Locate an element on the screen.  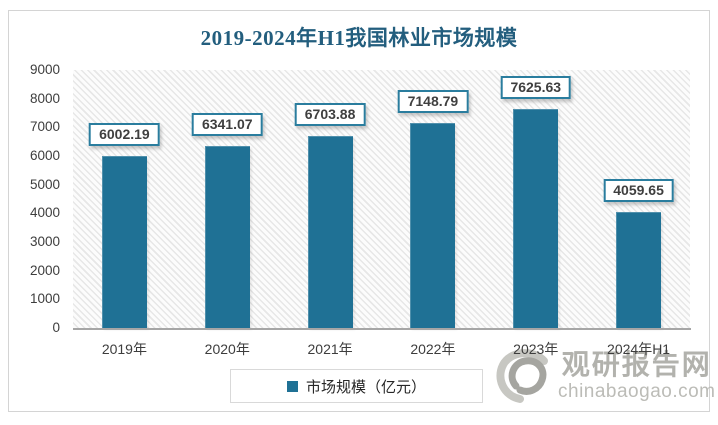
x-category-label: 2019年 is located at coordinates (124, 349).